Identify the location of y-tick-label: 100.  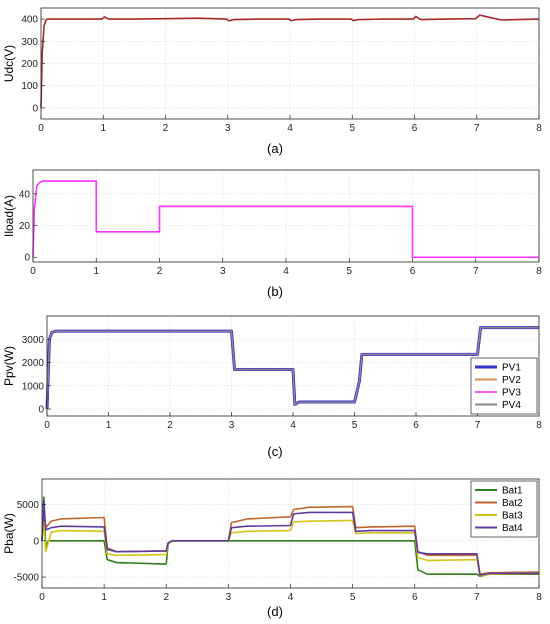
(29, 86).